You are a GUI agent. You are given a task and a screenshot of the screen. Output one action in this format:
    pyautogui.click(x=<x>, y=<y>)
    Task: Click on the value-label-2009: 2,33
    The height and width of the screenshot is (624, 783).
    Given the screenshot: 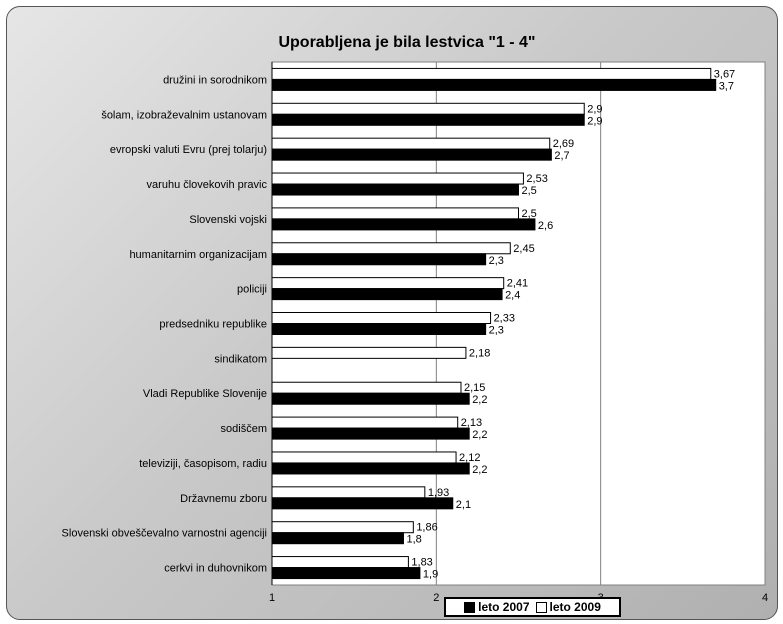 What is the action you would take?
    pyautogui.click(x=504, y=319)
    